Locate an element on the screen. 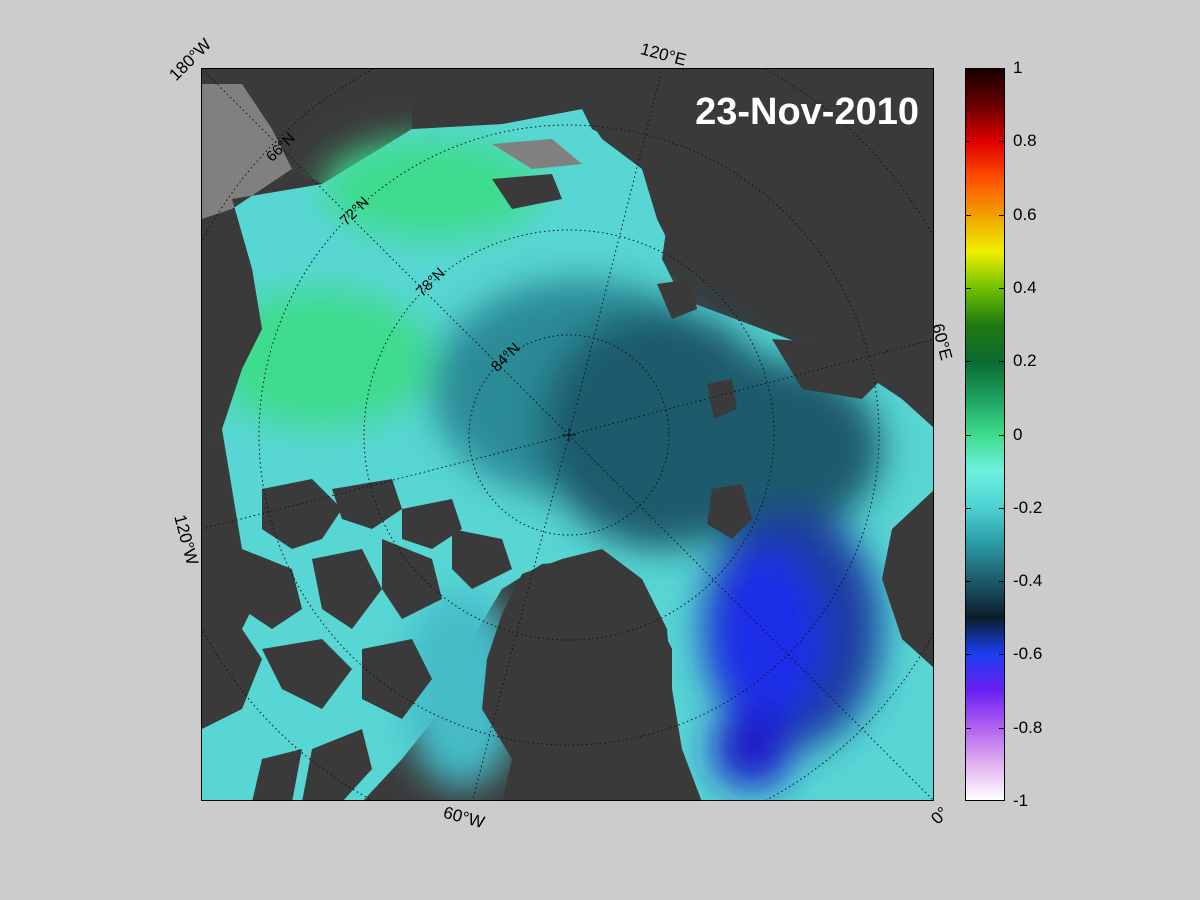  colorbar-tick-label: 0.8 is located at coordinates (1025, 141).